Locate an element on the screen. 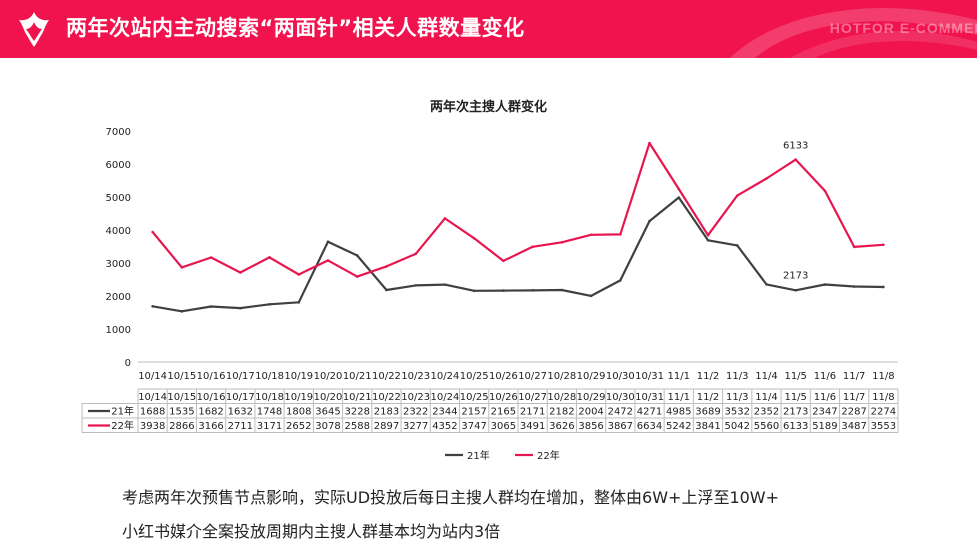 The height and width of the screenshot is (560, 977). data-annotation: 2173 is located at coordinates (795, 275).